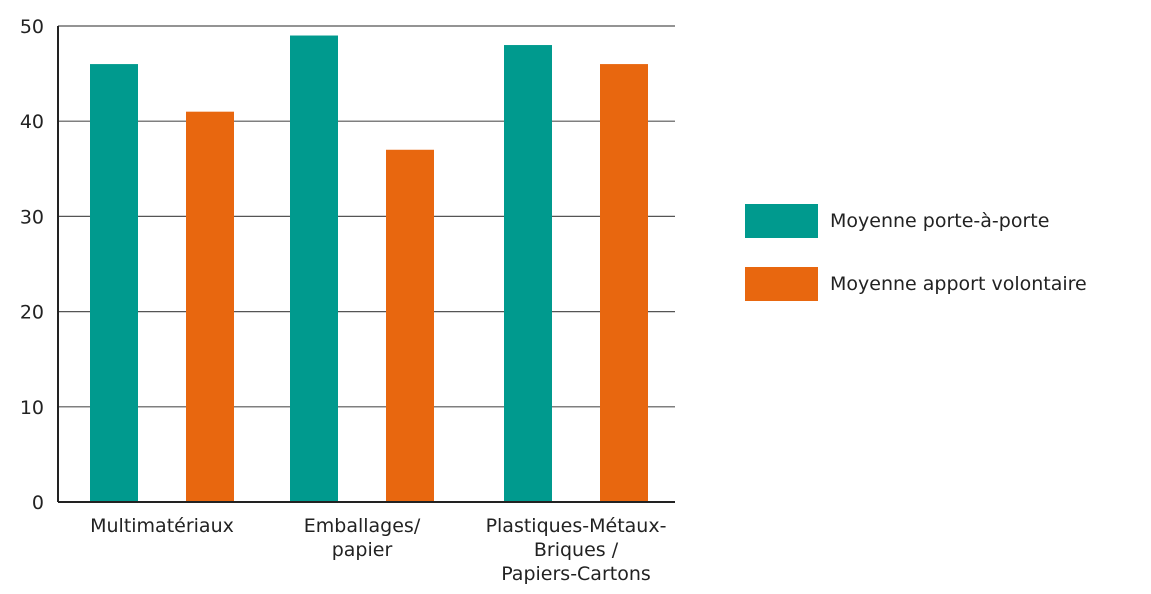 The image size is (1151, 594). I want to click on y-tick-label: 10, so click(32, 408).